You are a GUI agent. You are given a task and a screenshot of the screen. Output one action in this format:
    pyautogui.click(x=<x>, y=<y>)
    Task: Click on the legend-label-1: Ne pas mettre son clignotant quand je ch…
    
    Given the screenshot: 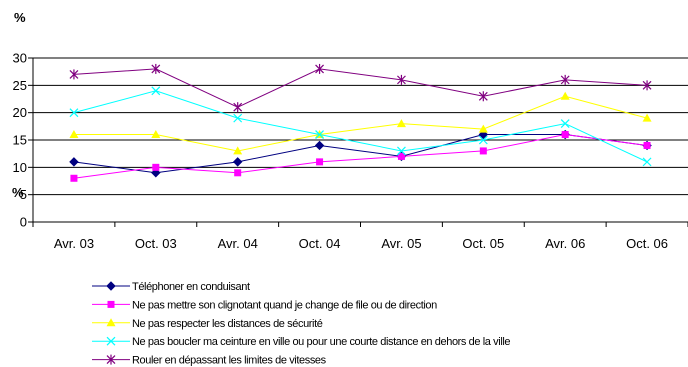 What is the action you would take?
    pyautogui.click(x=284, y=305)
    